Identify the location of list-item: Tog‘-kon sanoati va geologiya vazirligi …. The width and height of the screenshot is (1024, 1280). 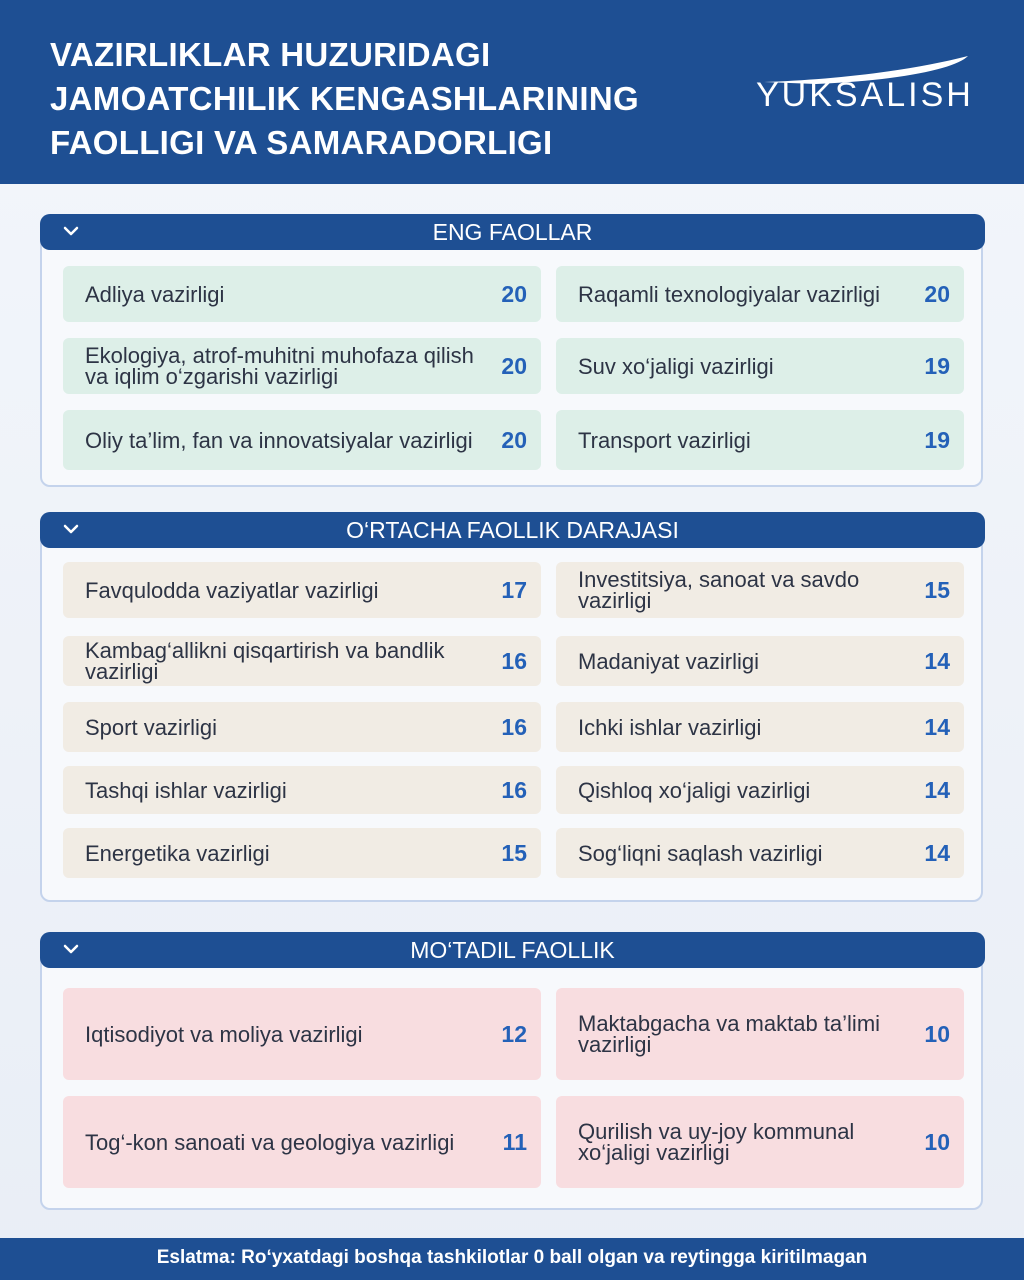
(302, 1142).